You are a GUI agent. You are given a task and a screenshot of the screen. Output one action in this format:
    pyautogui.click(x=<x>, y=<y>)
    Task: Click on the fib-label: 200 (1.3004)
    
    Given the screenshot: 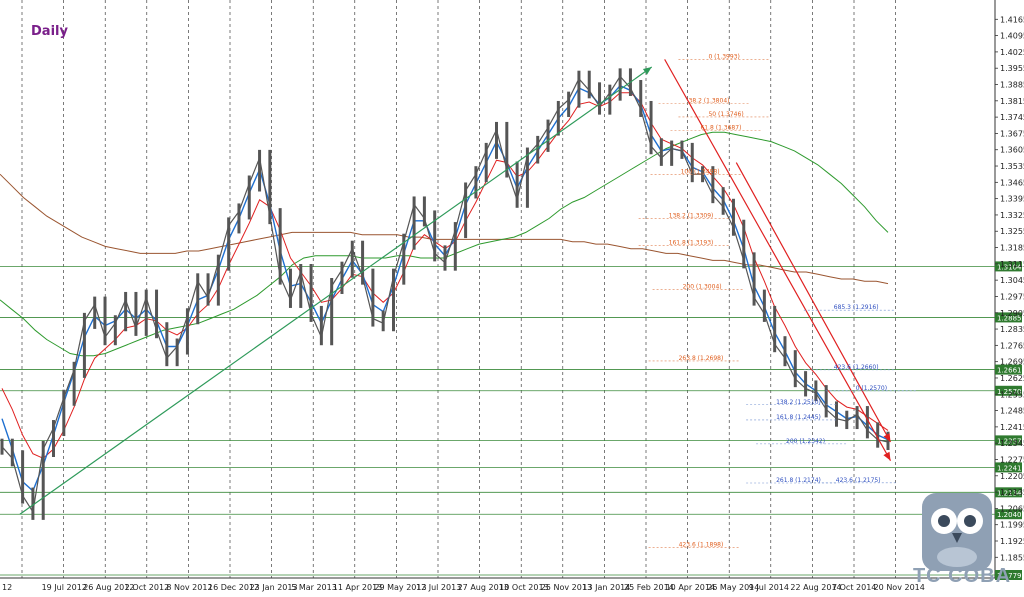 What is the action you would take?
    pyautogui.click(x=702, y=287)
    